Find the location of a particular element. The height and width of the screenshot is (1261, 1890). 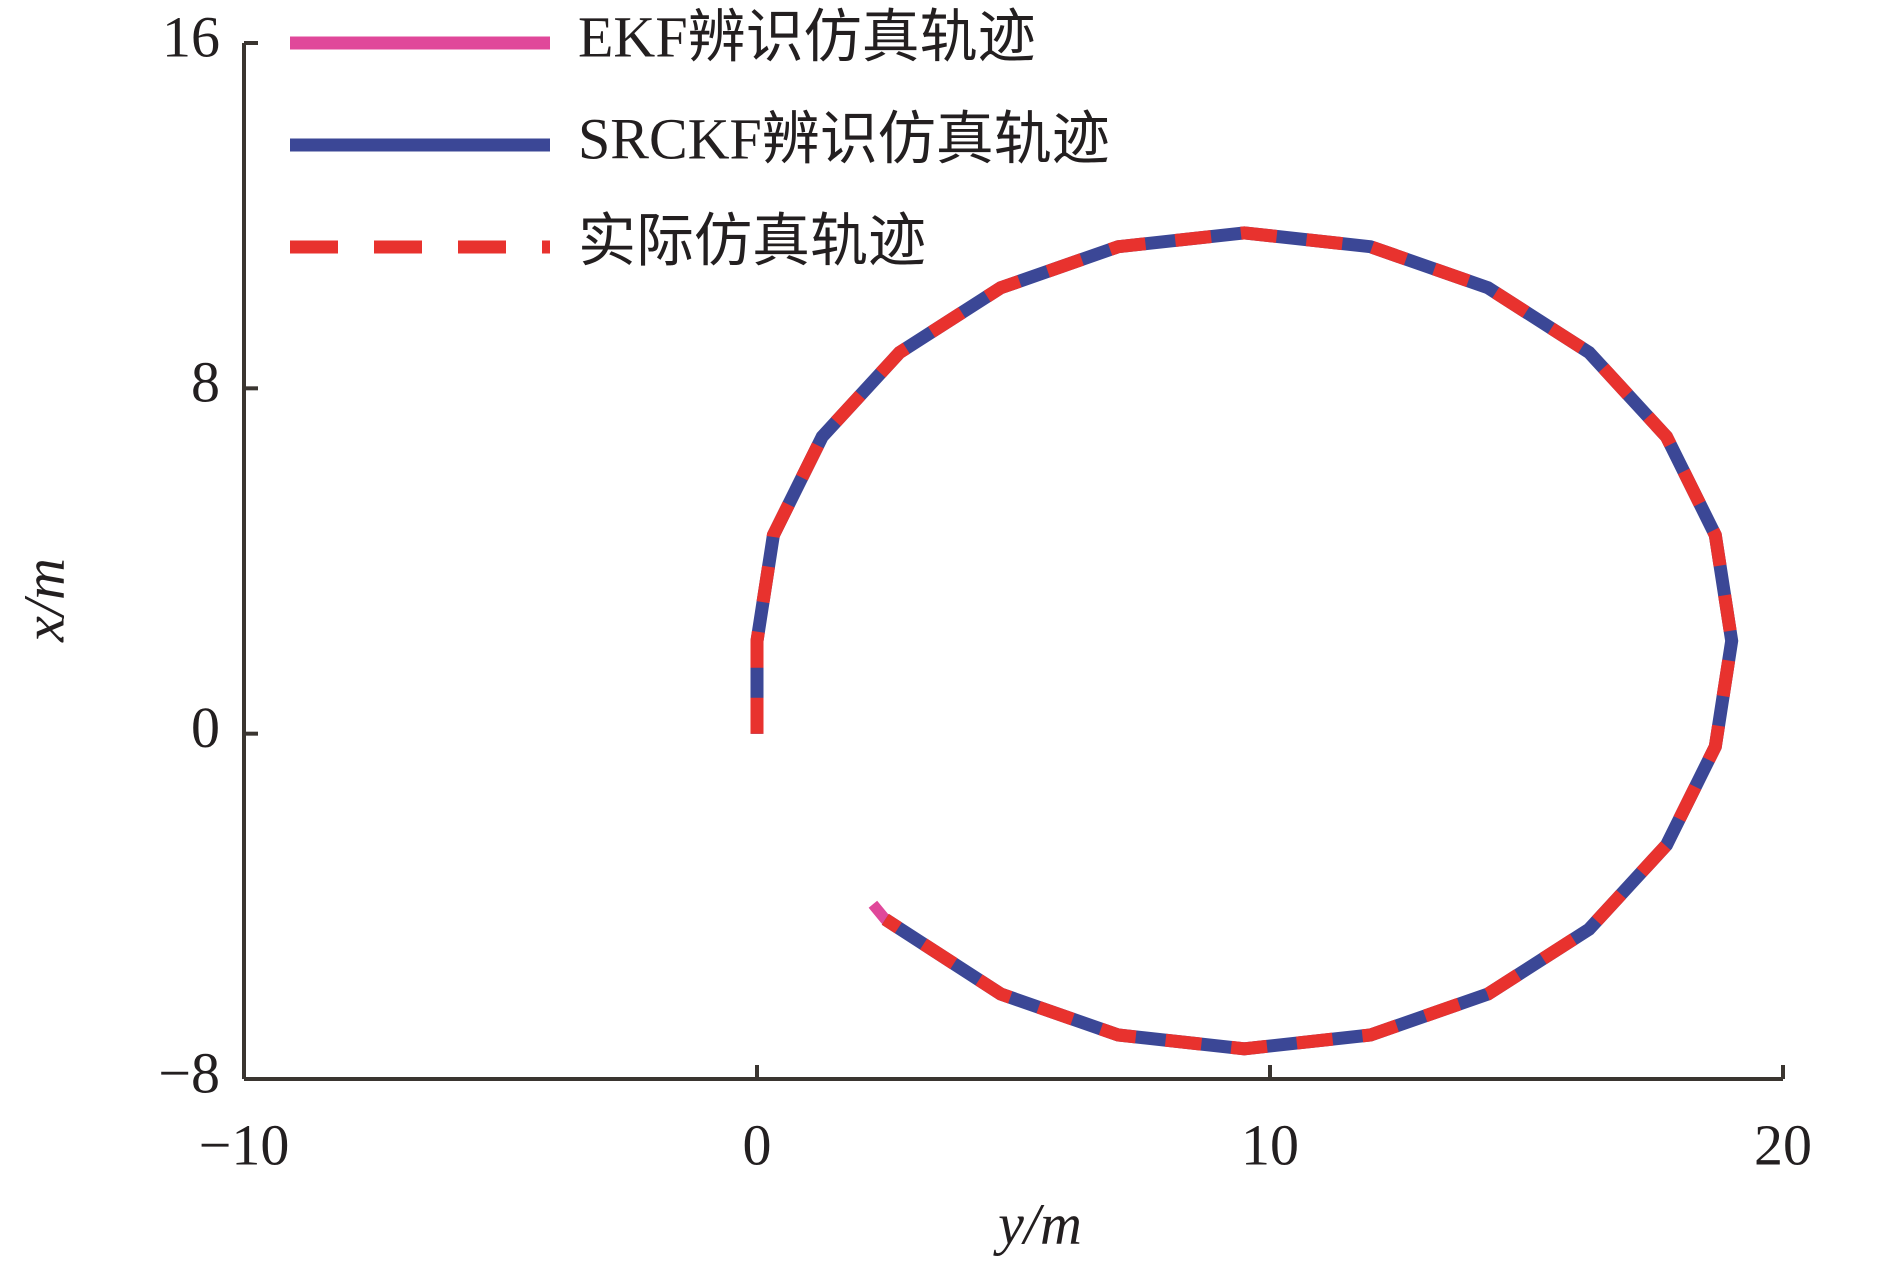

legend-label: SRCKF辨识仿真轨迹 is located at coordinates (844, 138).